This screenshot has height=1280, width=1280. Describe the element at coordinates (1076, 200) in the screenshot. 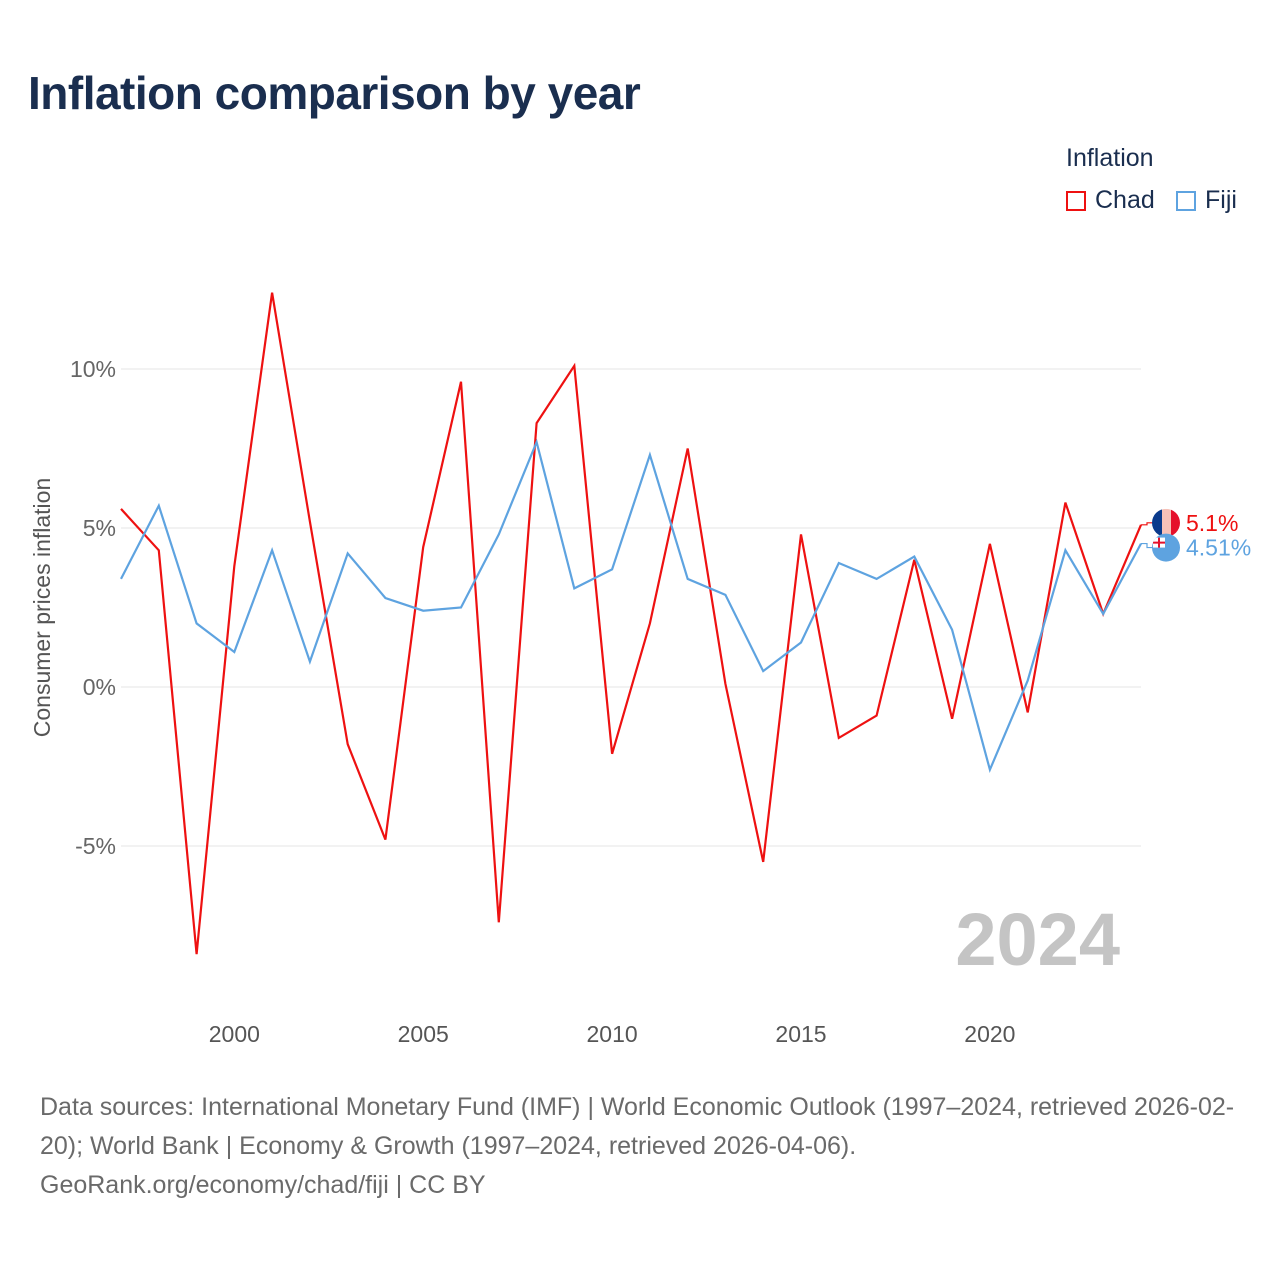

I see `legend-swatch-chad` at that location.